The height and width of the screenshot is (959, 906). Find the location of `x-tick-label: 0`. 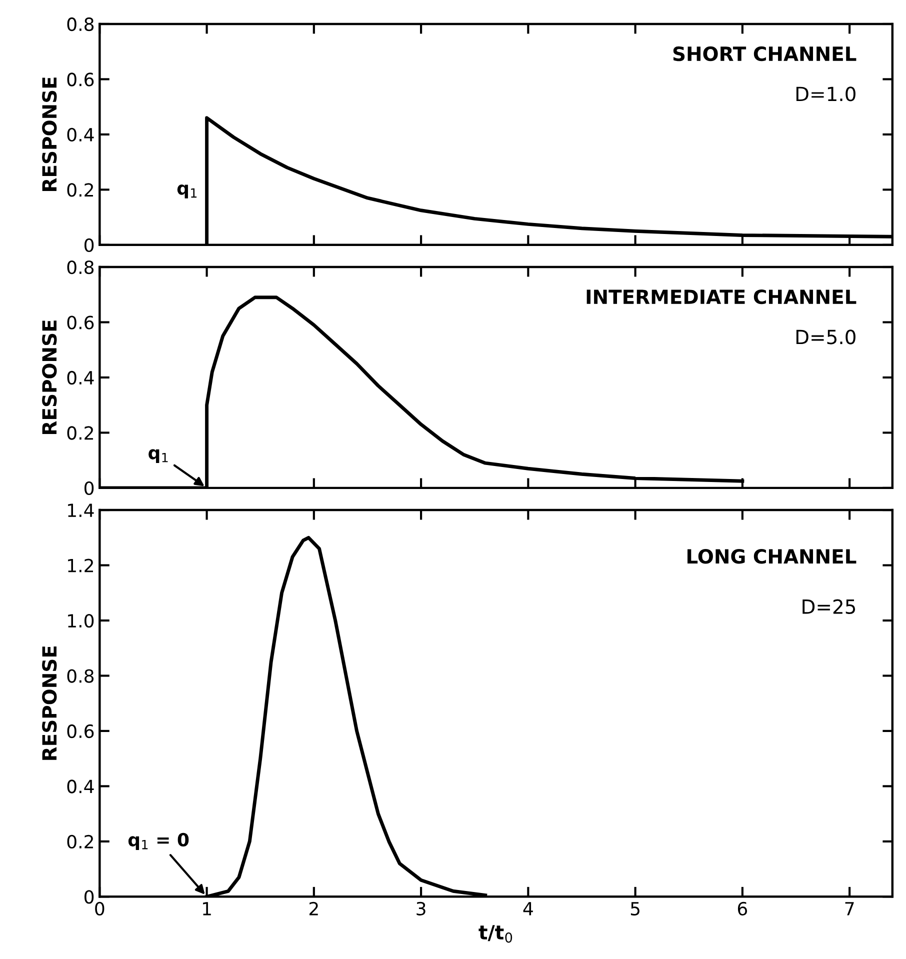

x-tick-label: 0 is located at coordinates (99, 909).